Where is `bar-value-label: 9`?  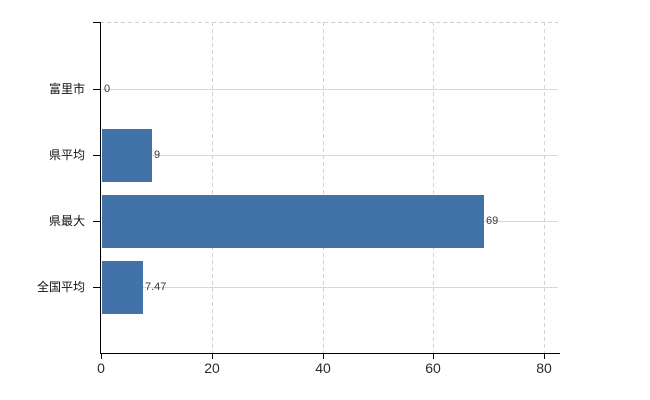
bar-value-label: 9 is located at coordinates (157, 155).